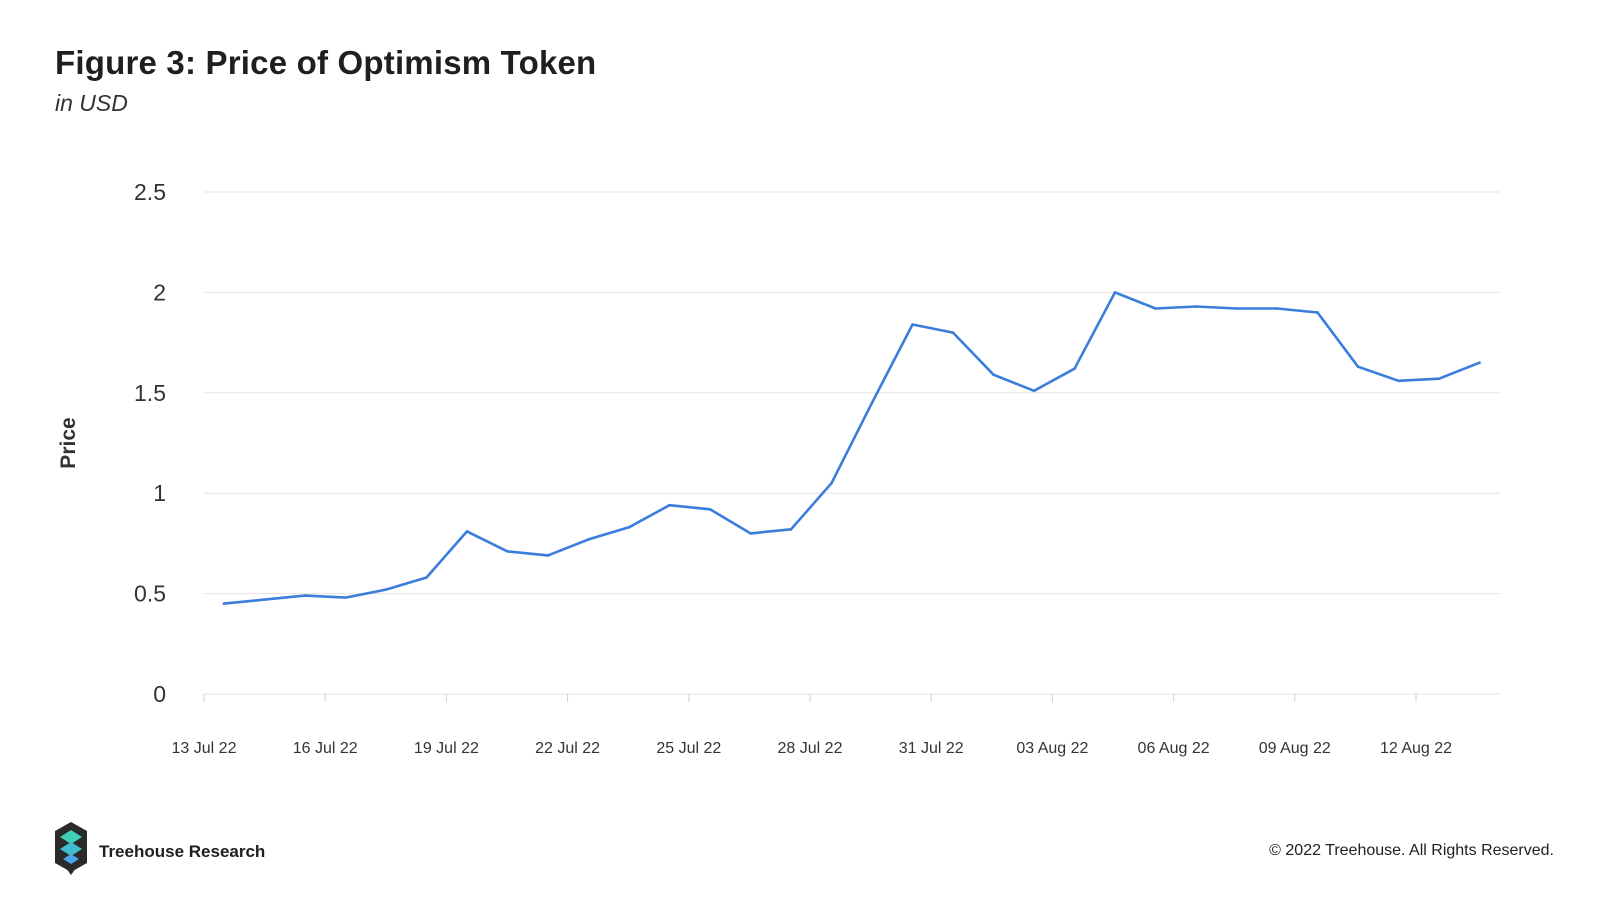 The width and height of the screenshot is (1600, 912). What do you see at coordinates (1411, 850) in the screenshot?
I see `copyright-notice: © 2022 Treehouse. All Rights Reserved.` at bounding box center [1411, 850].